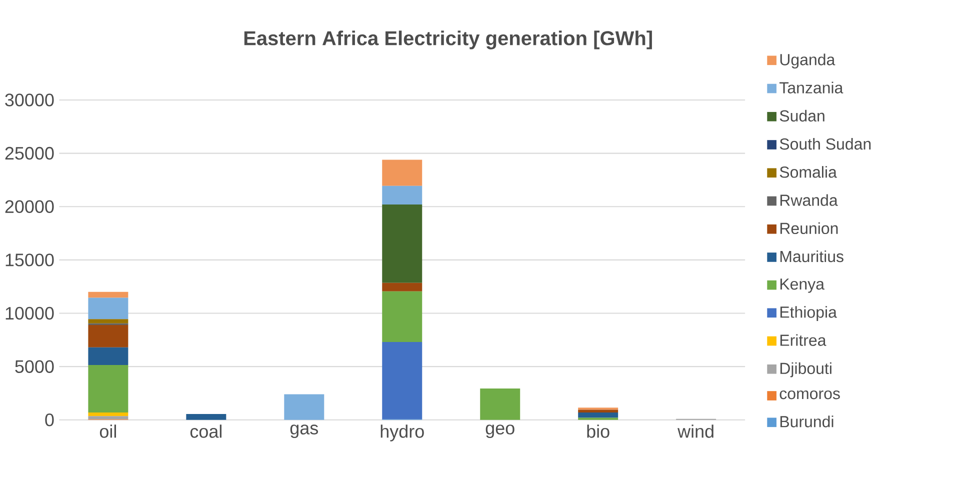 This screenshot has width=977, height=481. I want to click on legend-label: Ethiopia, so click(808, 314).